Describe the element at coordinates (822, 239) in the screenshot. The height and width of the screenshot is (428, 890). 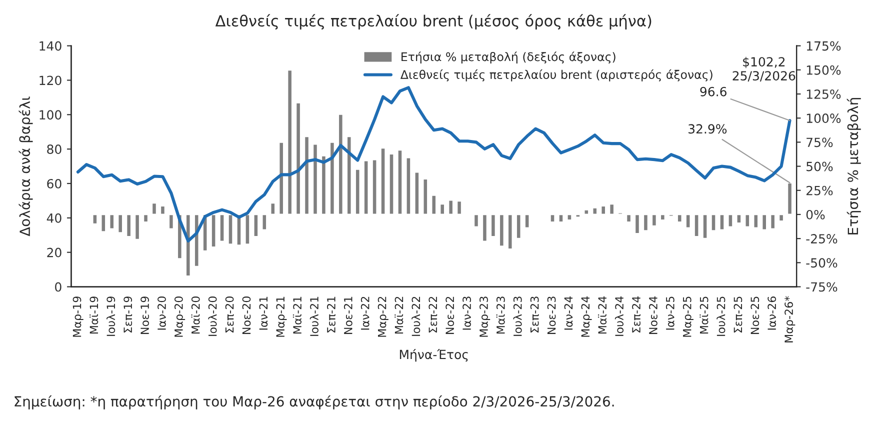
I see `y2-tick-label: -25%` at that location.